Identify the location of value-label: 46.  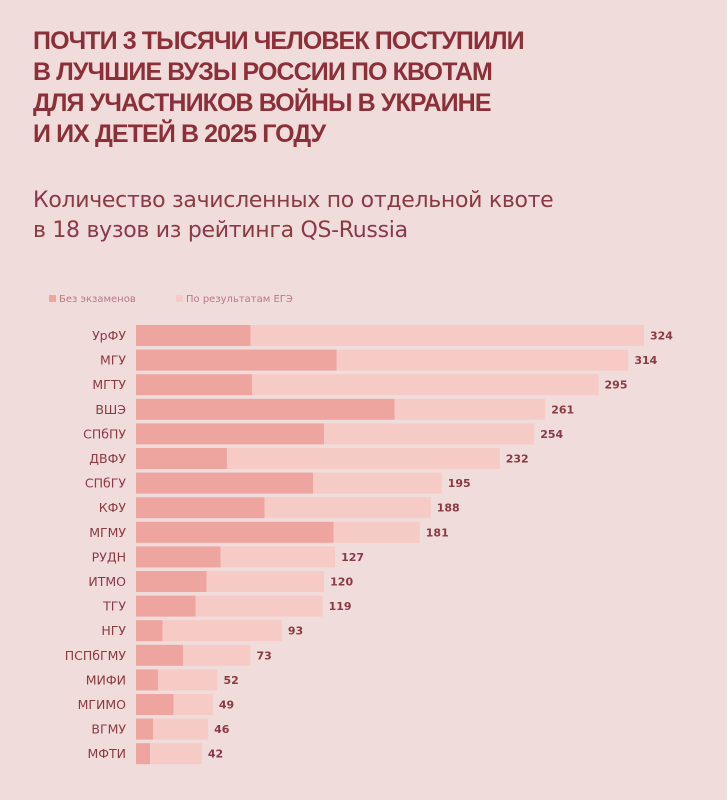
(222, 729).